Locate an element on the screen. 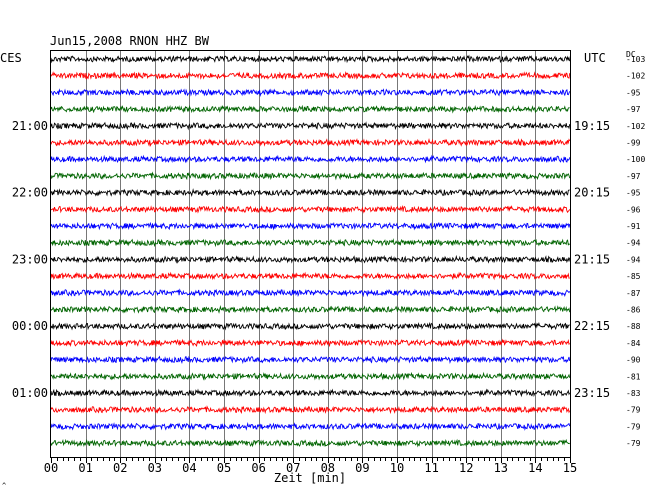 The width and height of the screenshot is (650, 494). left-time-label: 23:00 is located at coordinates (30, 259).